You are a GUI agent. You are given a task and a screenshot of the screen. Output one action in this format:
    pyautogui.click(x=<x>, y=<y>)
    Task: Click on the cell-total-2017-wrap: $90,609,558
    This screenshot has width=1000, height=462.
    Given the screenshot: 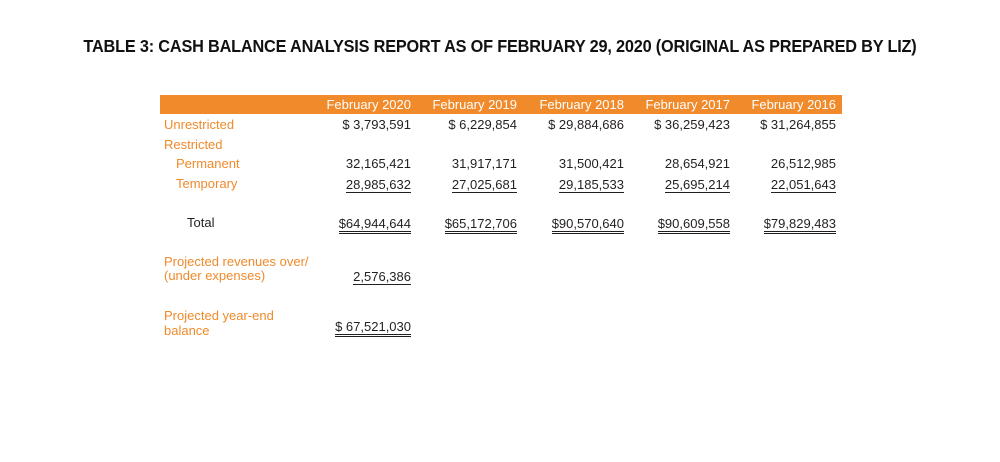 What is the action you would take?
    pyautogui.click(x=677, y=224)
    